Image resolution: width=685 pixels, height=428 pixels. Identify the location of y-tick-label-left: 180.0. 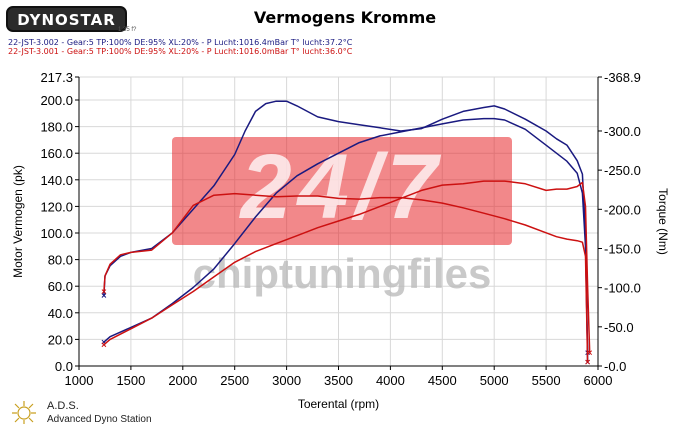
(56, 127).